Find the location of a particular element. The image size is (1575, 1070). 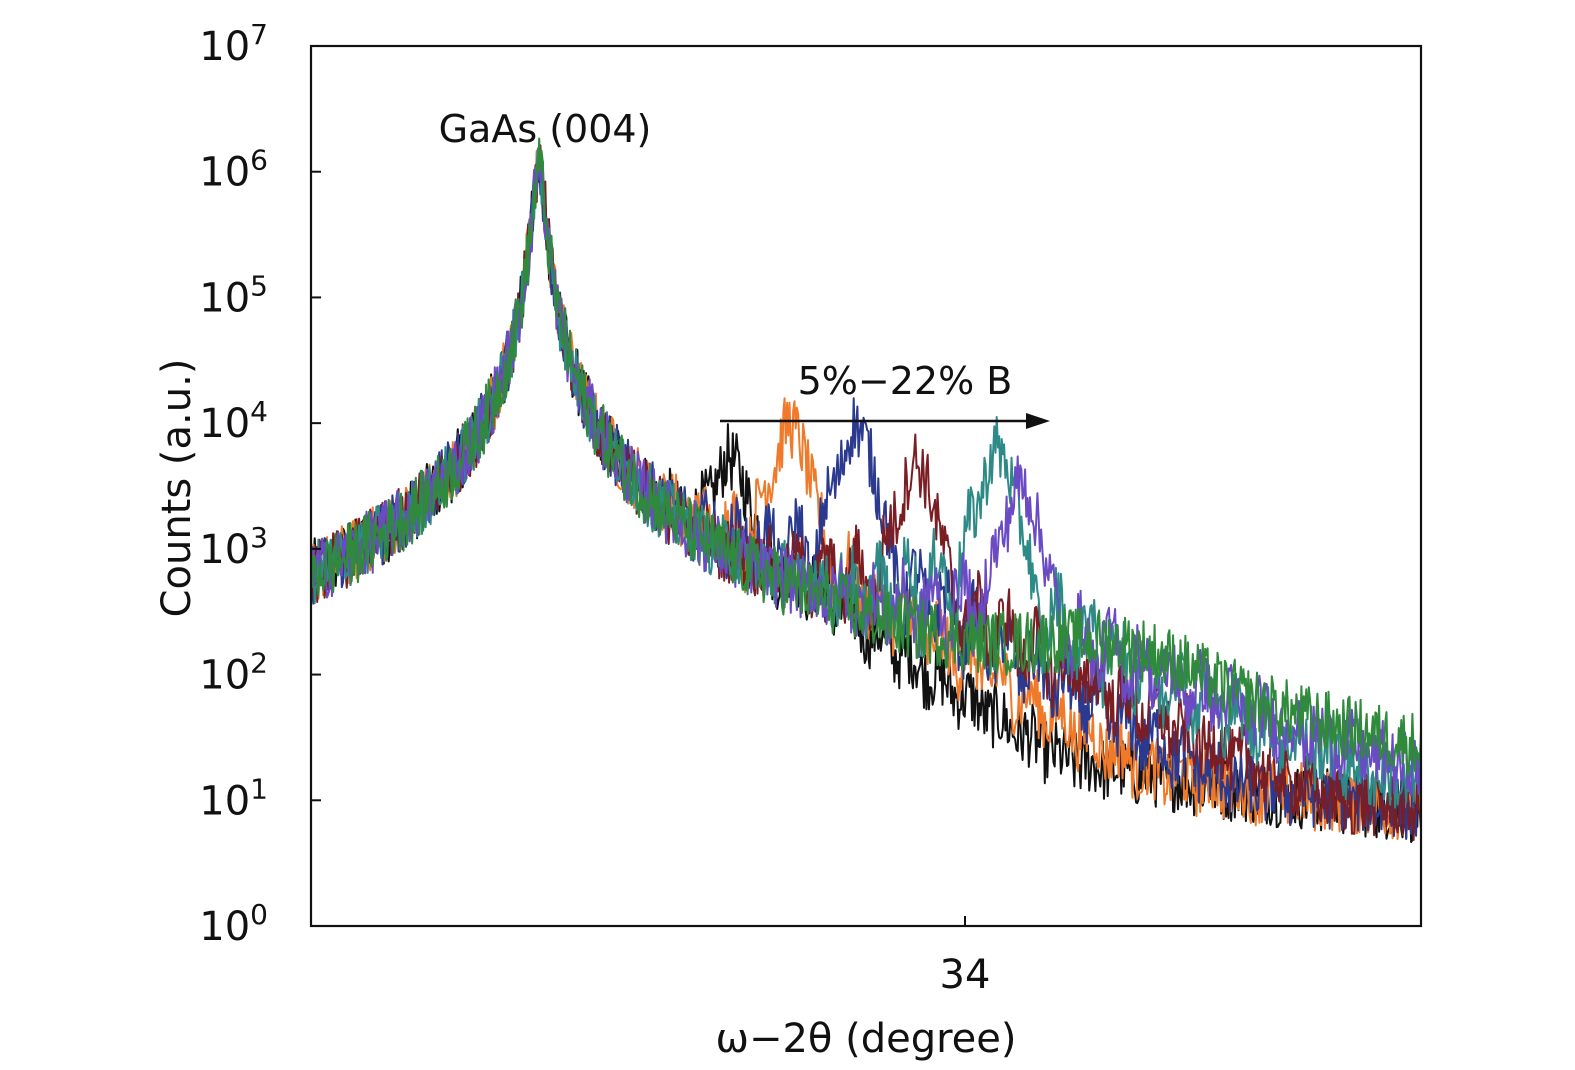

x-axis-title: ω−2θ (degree) is located at coordinates (865, 1039).